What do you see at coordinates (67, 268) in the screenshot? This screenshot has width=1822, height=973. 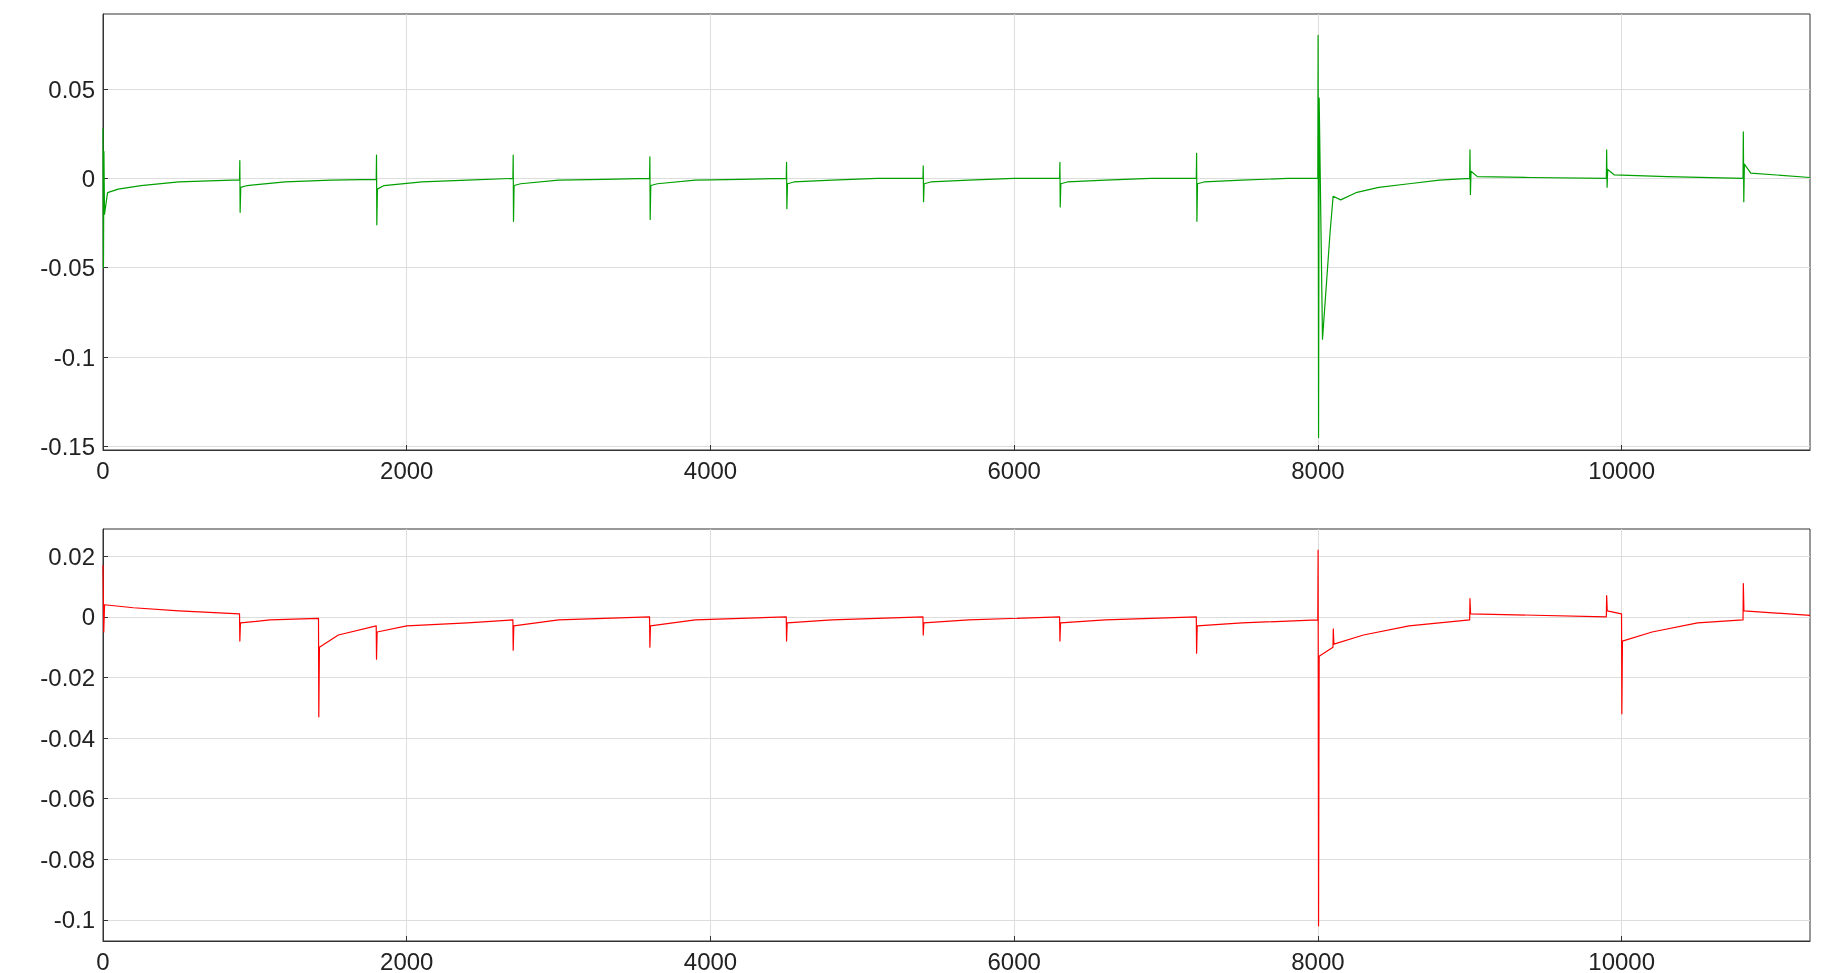 I see `y-tick-label: -0.05` at bounding box center [67, 268].